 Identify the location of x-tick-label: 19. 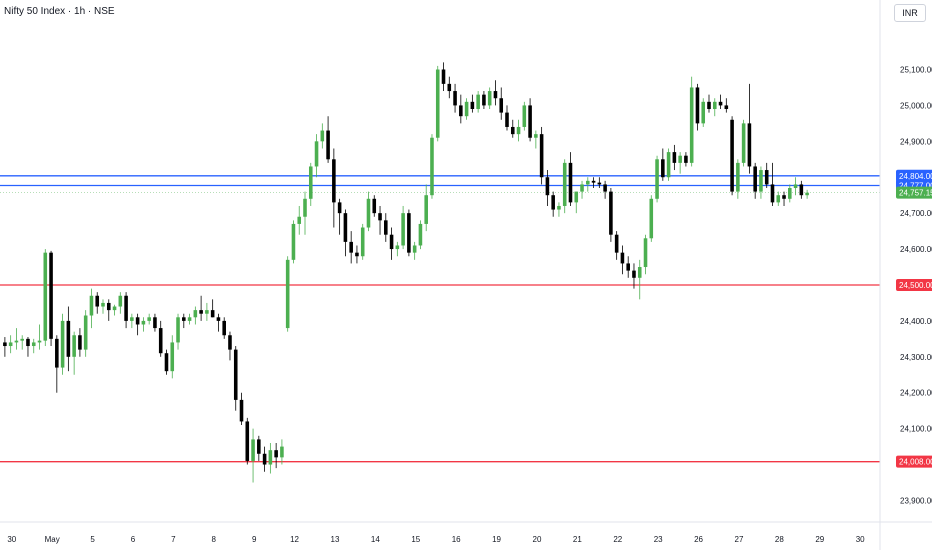
(496, 539).